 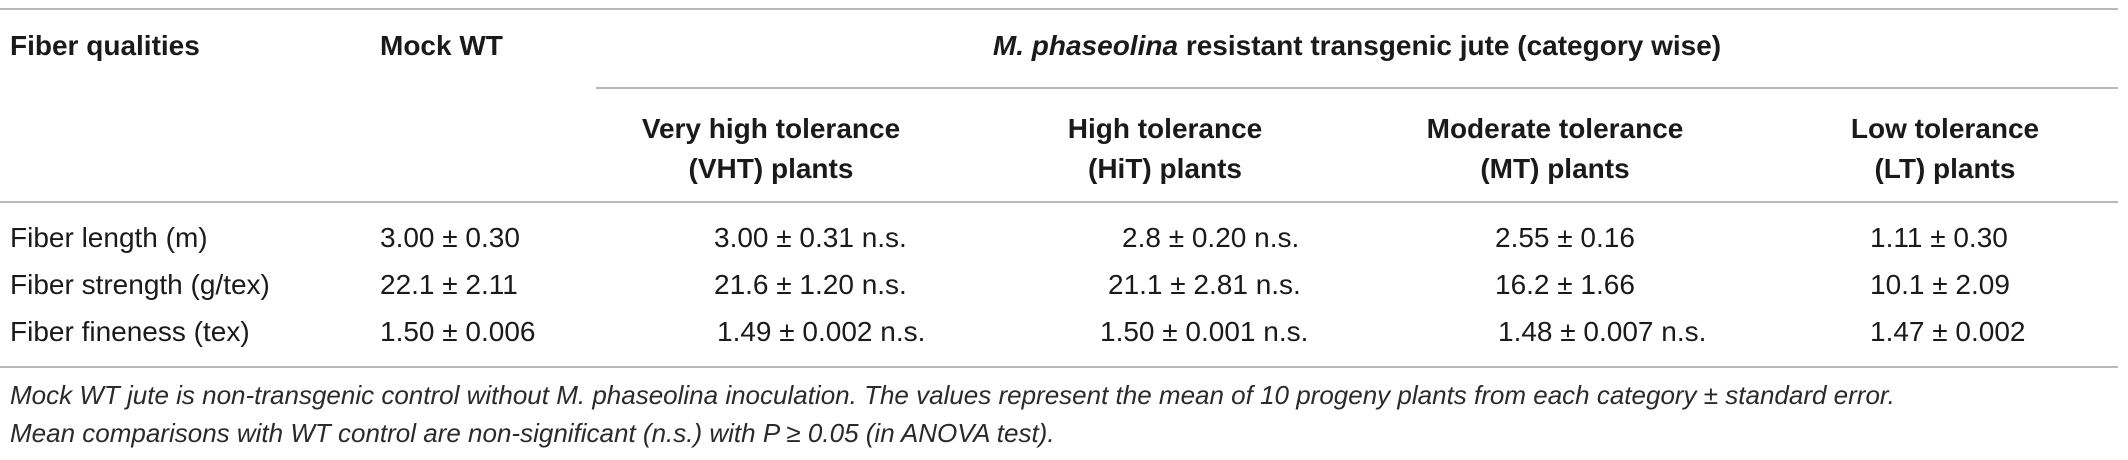 What do you see at coordinates (1565, 284) in the screenshot?
I see `row-strength-mt: 16.2 ± 1.66` at bounding box center [1565, 284].